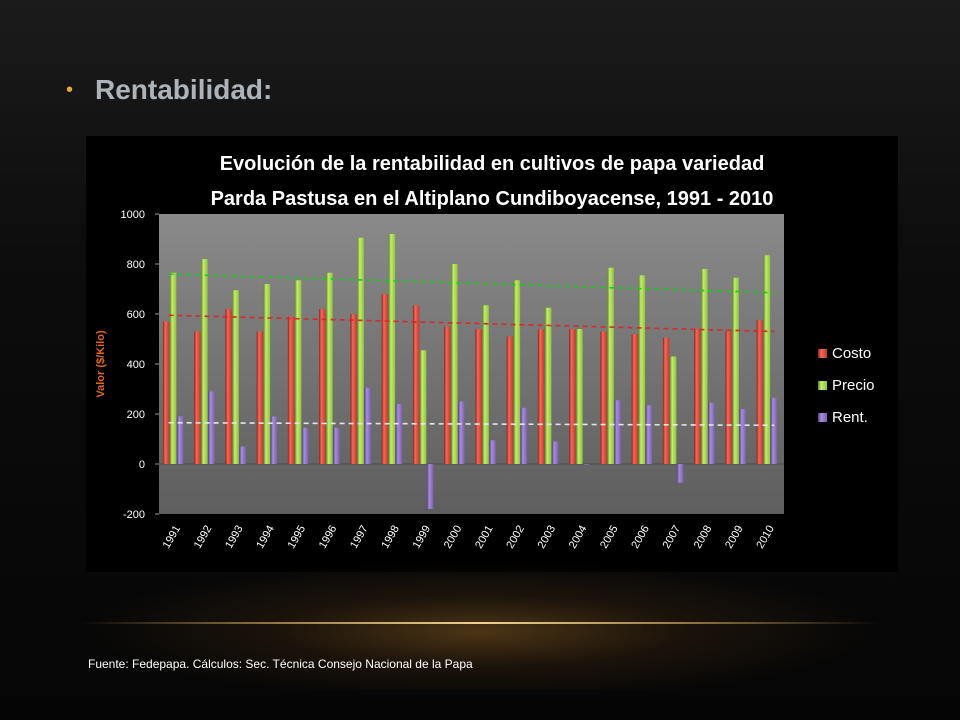 The width and height of the screenshot is (960, 720). I want to click on trendline-rent, so click(471, 424).